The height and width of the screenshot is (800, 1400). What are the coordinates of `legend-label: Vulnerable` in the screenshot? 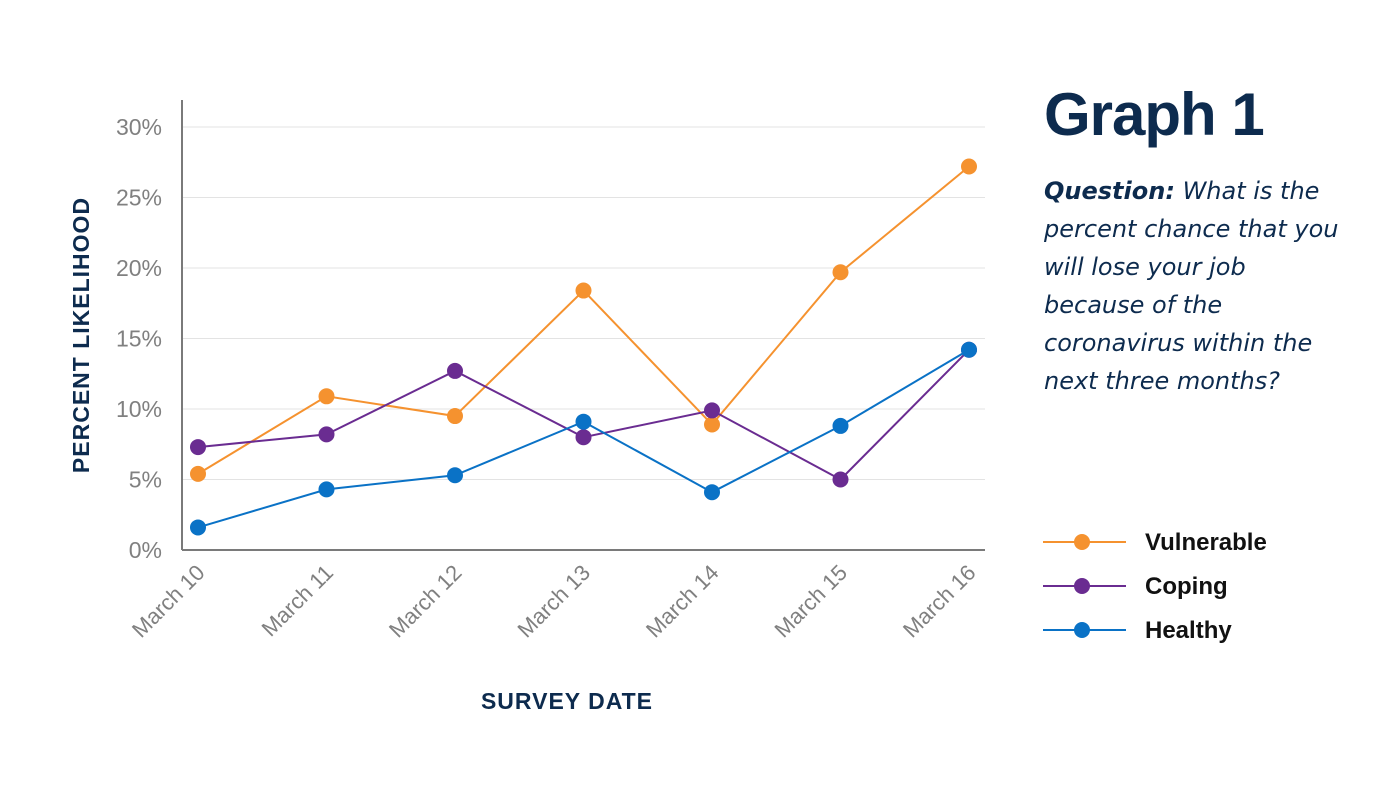 It's located at (1206, 542).